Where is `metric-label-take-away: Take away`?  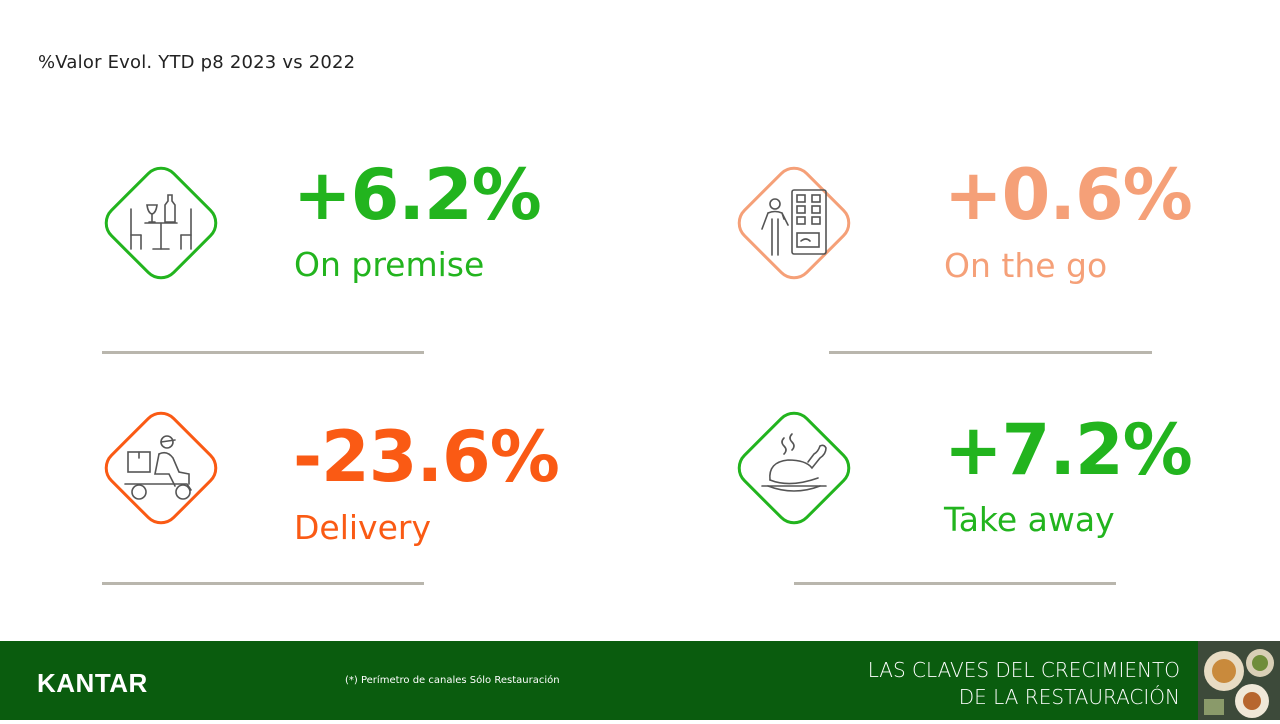
metric-label-take-away: Take away is located at coordinates (1029, 519).